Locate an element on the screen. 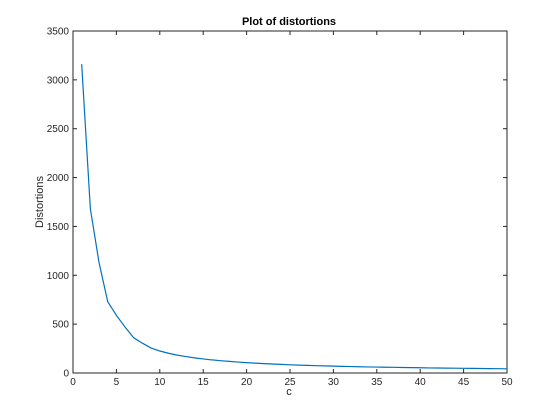 The height and width of the screenshot is (420, 560). x-tick-label: 5 is located at coordinates (117, 382).